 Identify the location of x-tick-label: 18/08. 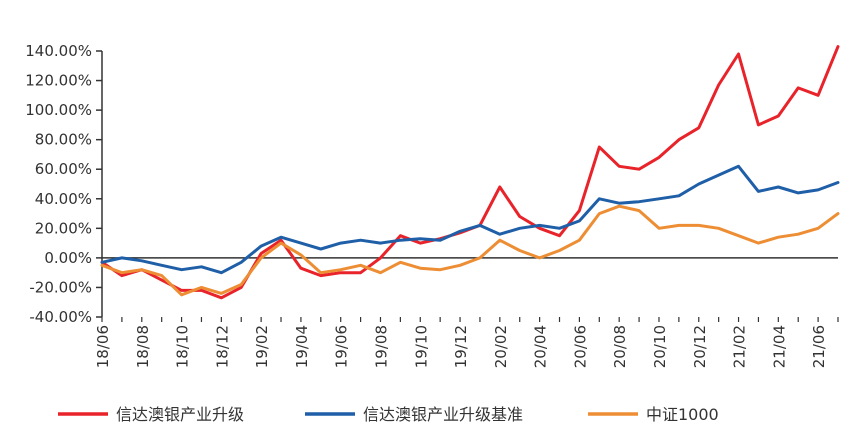
(143, 346).